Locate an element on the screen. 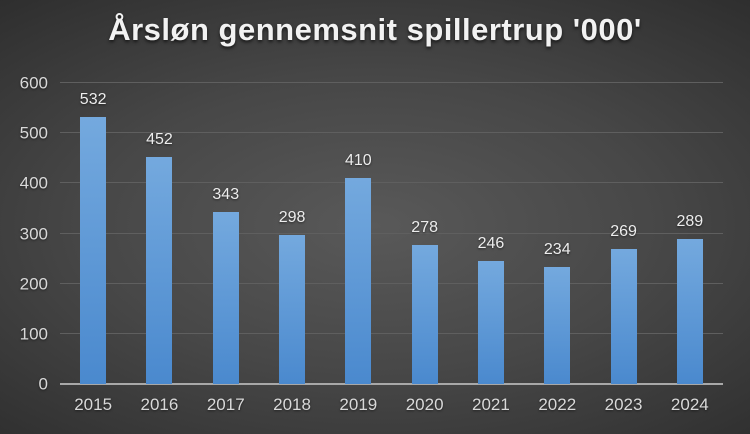 The height and width of the screenshot is (434, 750). bar-2024 is located at coordinates (689, 311).